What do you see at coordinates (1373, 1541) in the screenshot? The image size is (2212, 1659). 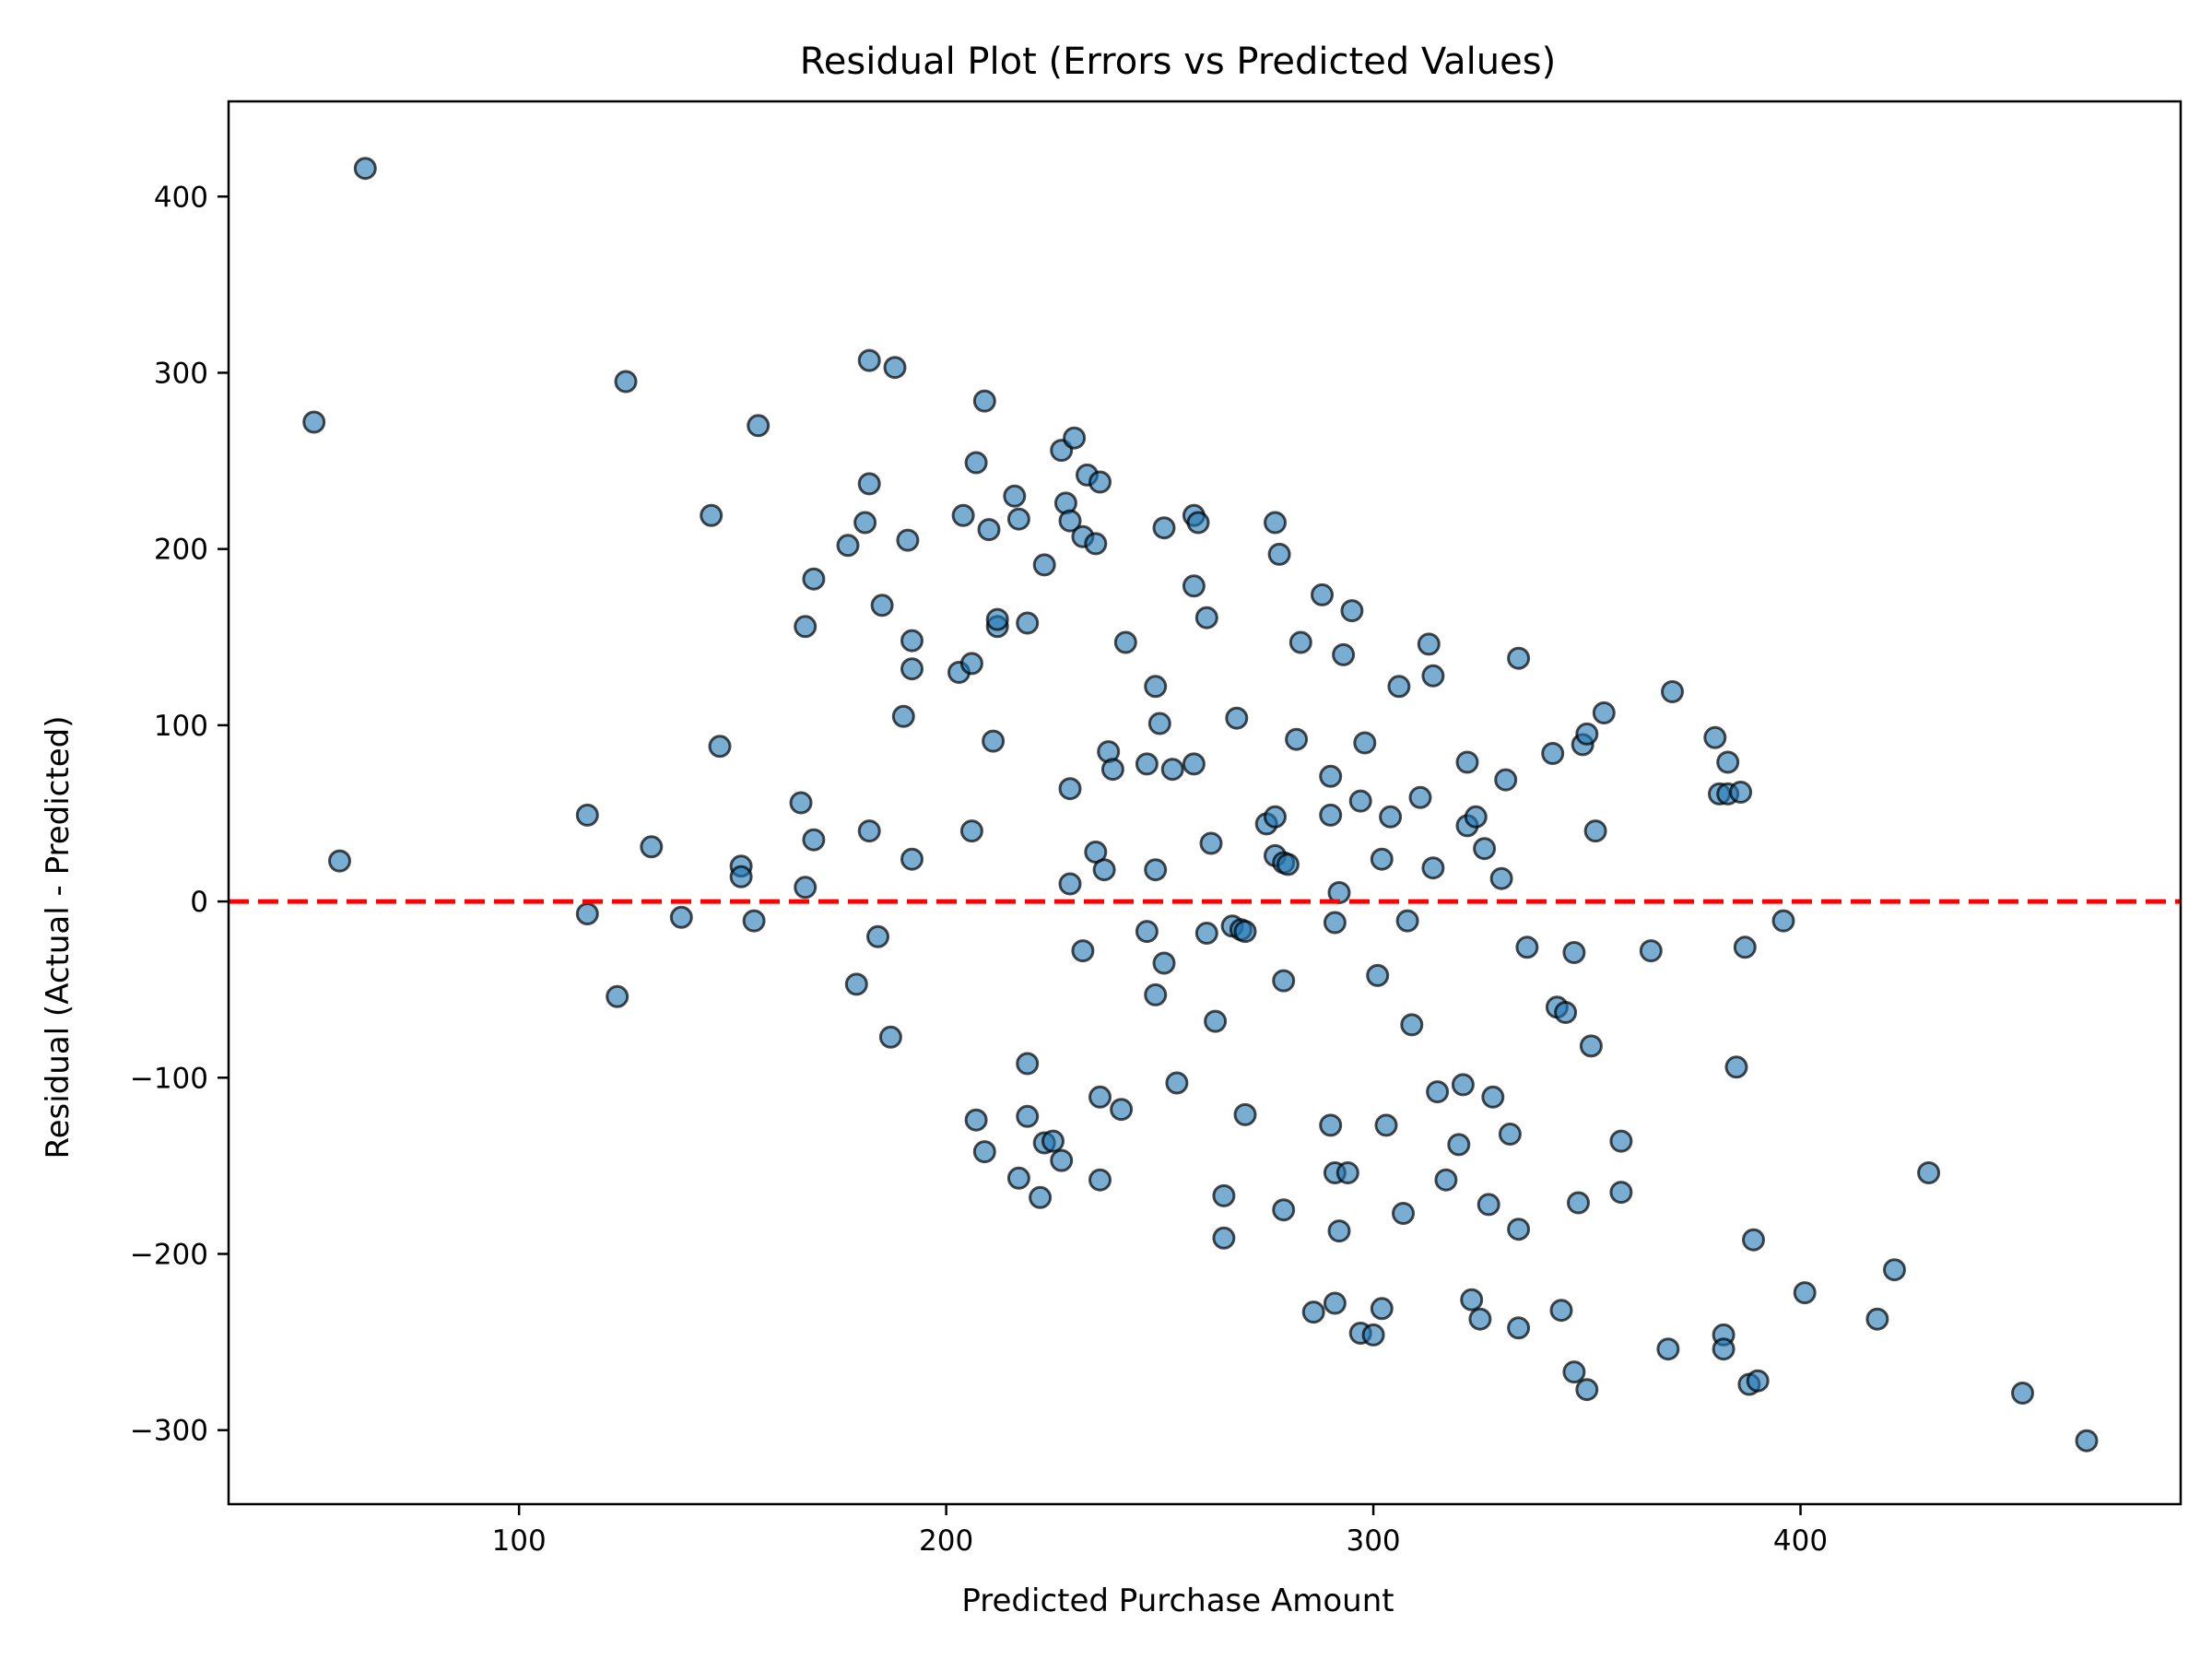 I see `x-tick-label: 300` at bounding box center [1373, 1541].